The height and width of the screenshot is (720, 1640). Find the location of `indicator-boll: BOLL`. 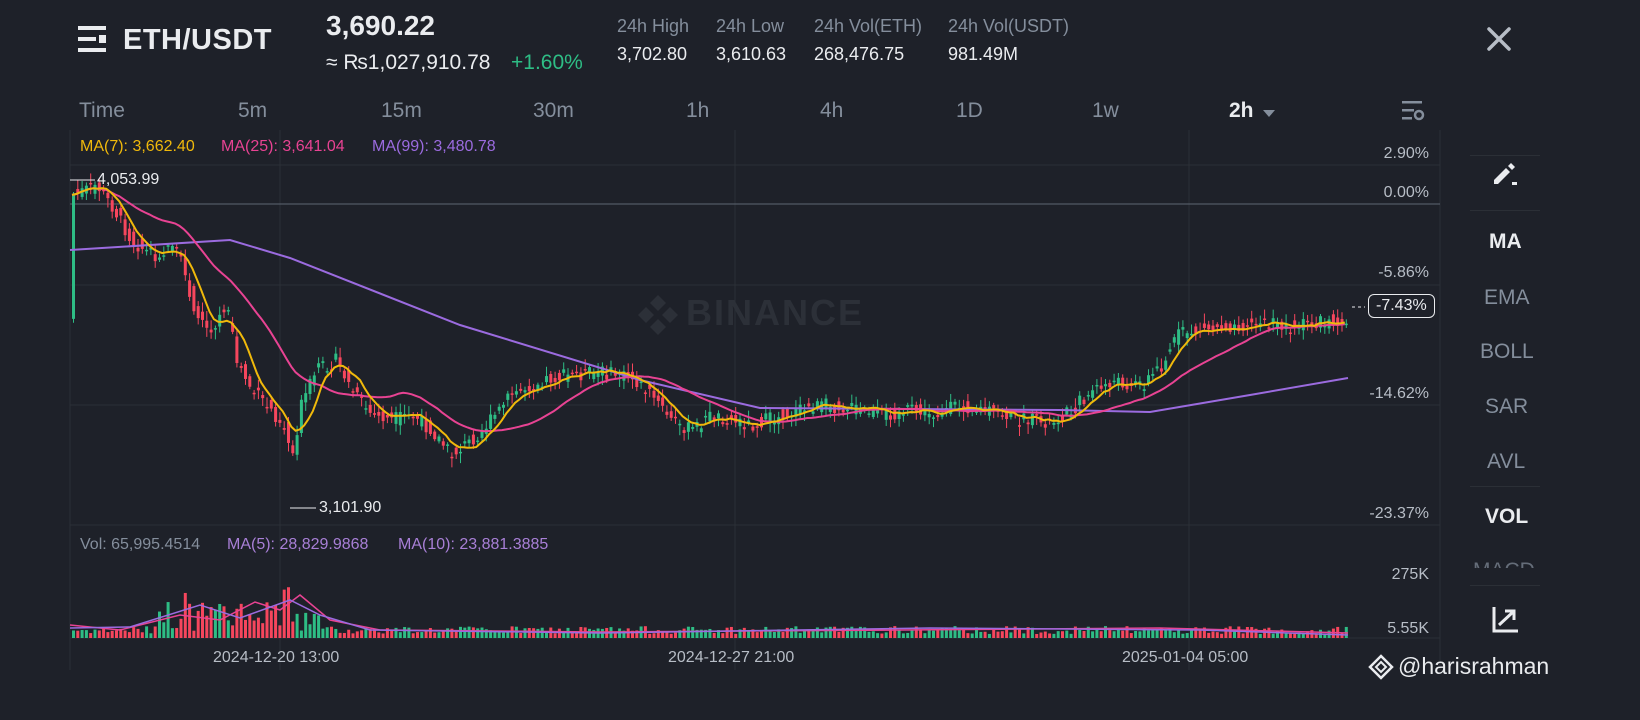

indicator-boll: BOLL is located at coordinates (1507, 351).